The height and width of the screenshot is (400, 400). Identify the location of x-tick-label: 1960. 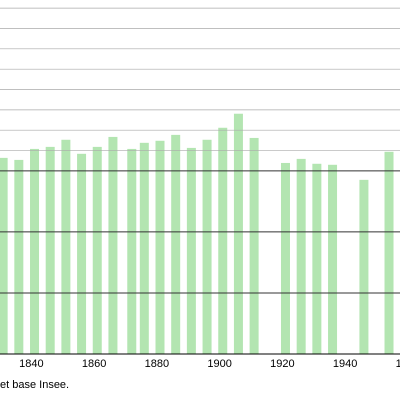
(398, 364).